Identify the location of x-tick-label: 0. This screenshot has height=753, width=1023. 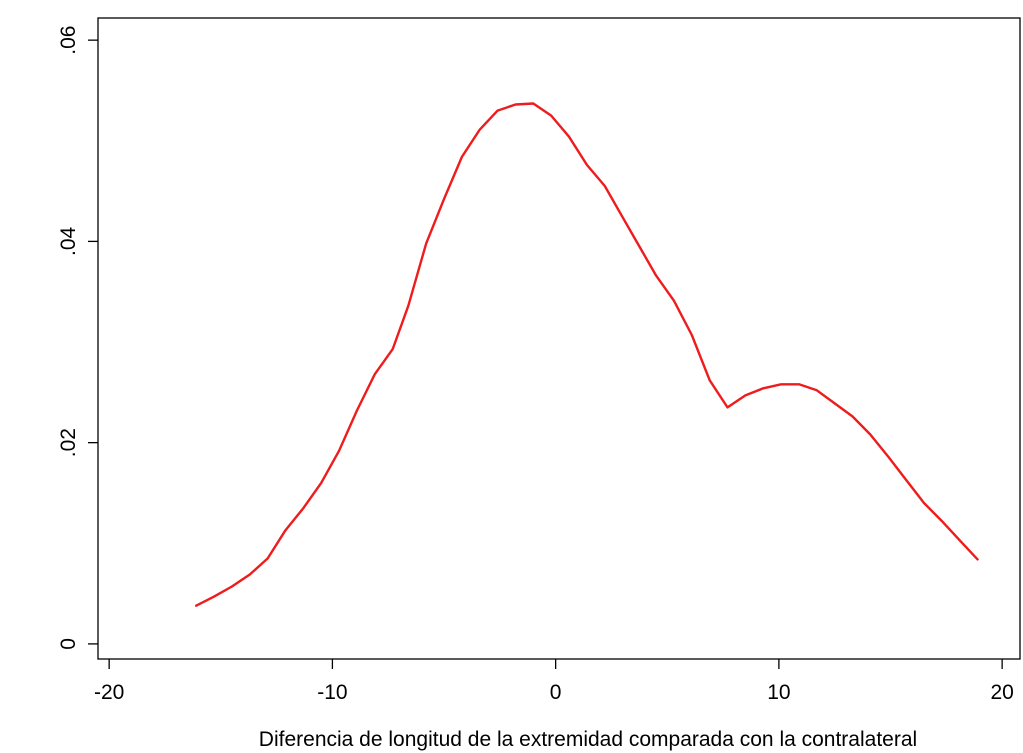
(556, 692).